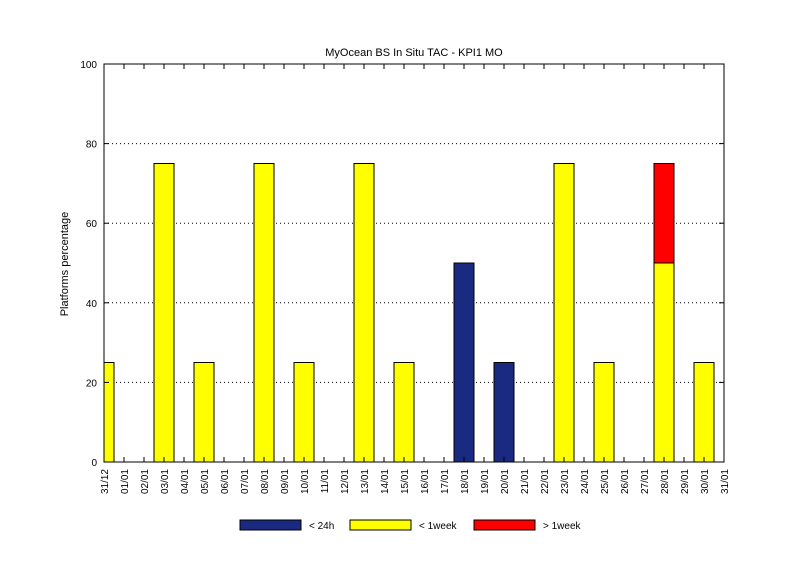  I want to click on x-tick-label: 06/01, so click(225, 481).